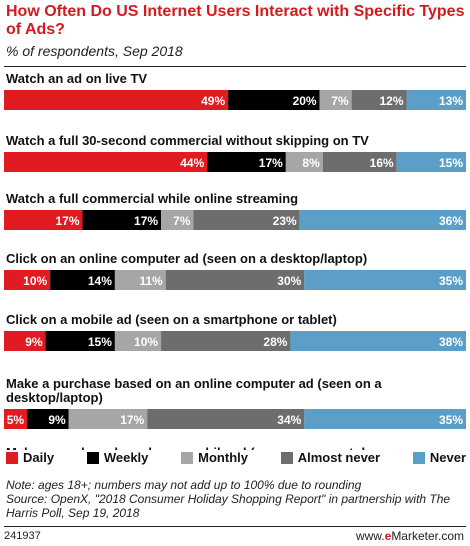 The height and width of the screenshot is (546, 470). What do you see at coordinates (447, 457) in the screenshot?
I see `legend-label: Never` at bounding box center [447, 457].